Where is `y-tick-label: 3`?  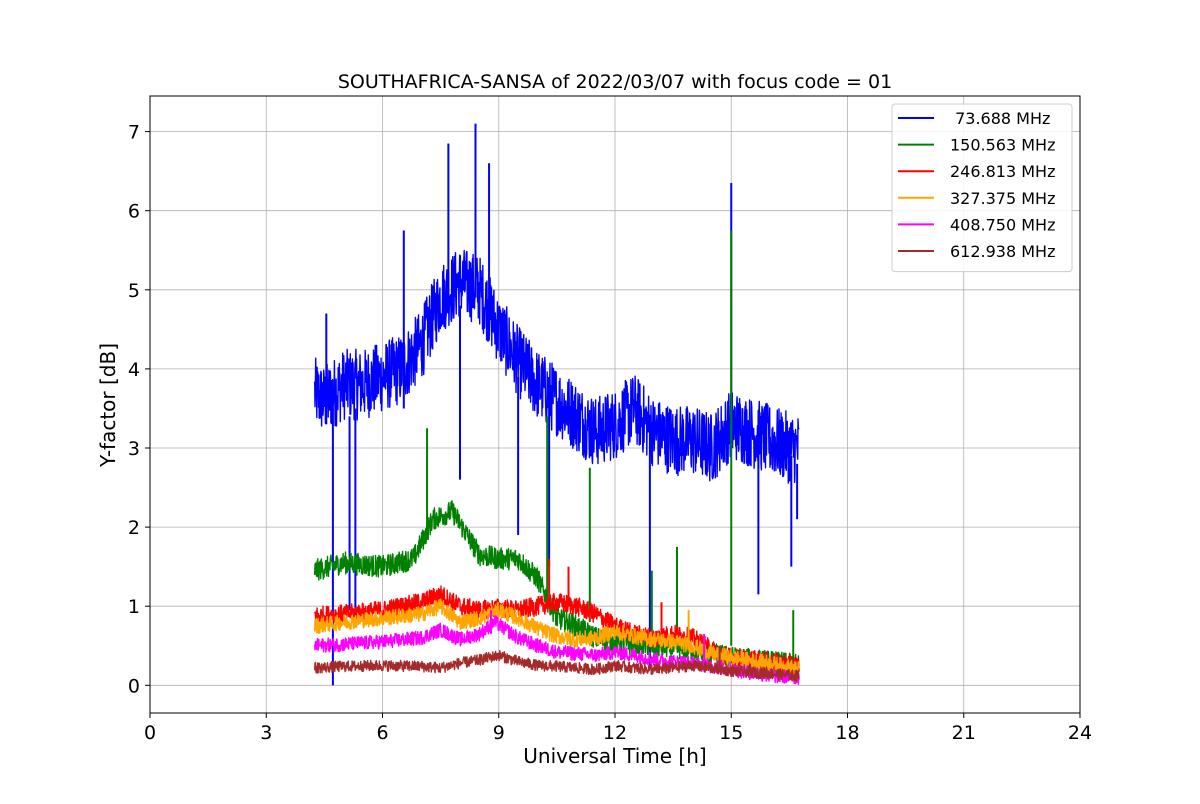
y-tick-label: 3 is located at coordinates (134, 449).